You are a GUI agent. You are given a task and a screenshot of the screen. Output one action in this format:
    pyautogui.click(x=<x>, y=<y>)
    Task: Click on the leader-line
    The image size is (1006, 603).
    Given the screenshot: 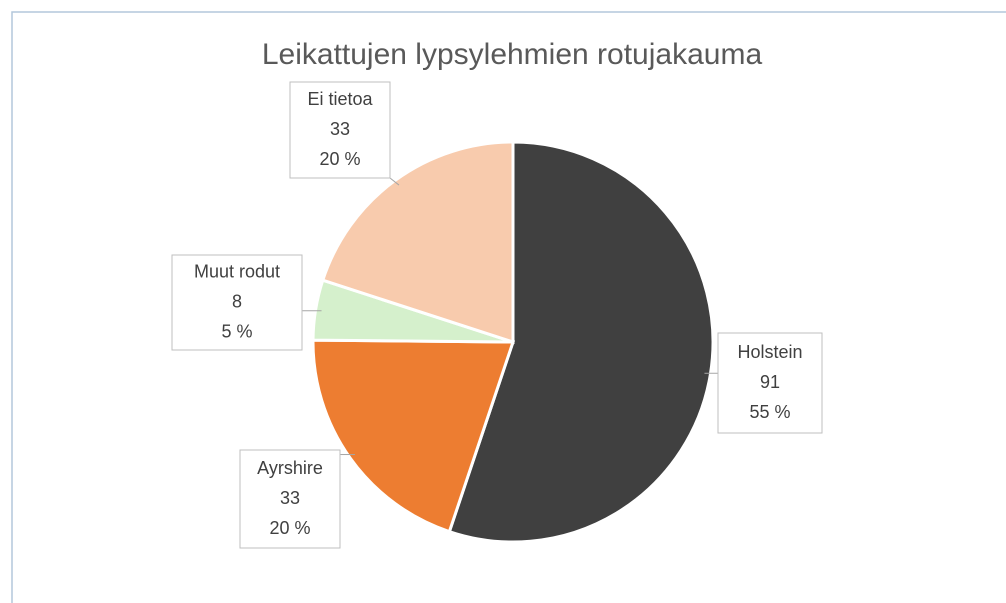 What is the action you would take?
    pyautogui.click(x=394, y=181)
    